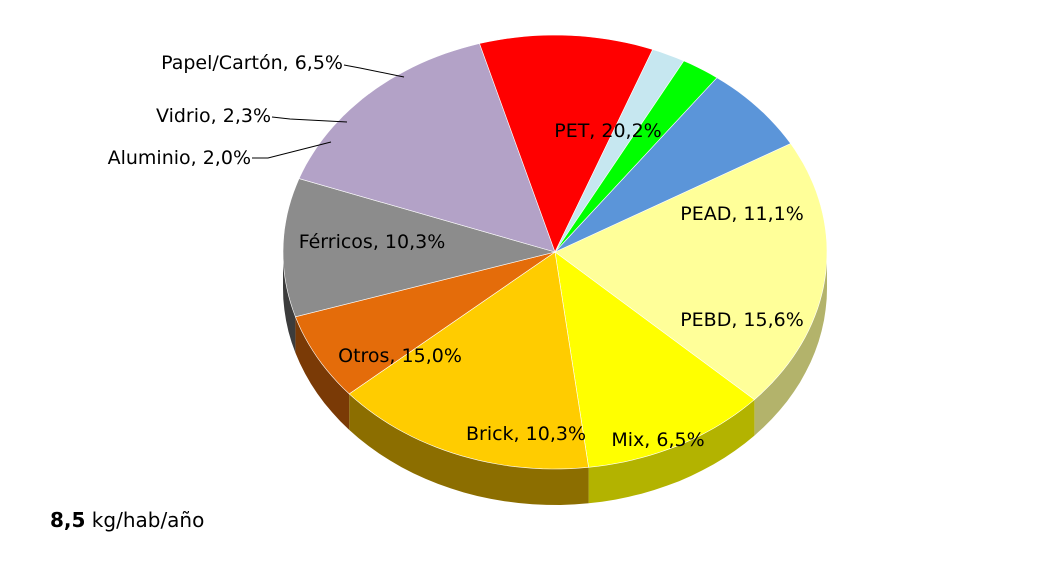  Describe the element at coordinates (179, 158) in the screenshot. I see `data-label-aluminio: Aluminio, 2,0%` at that location.